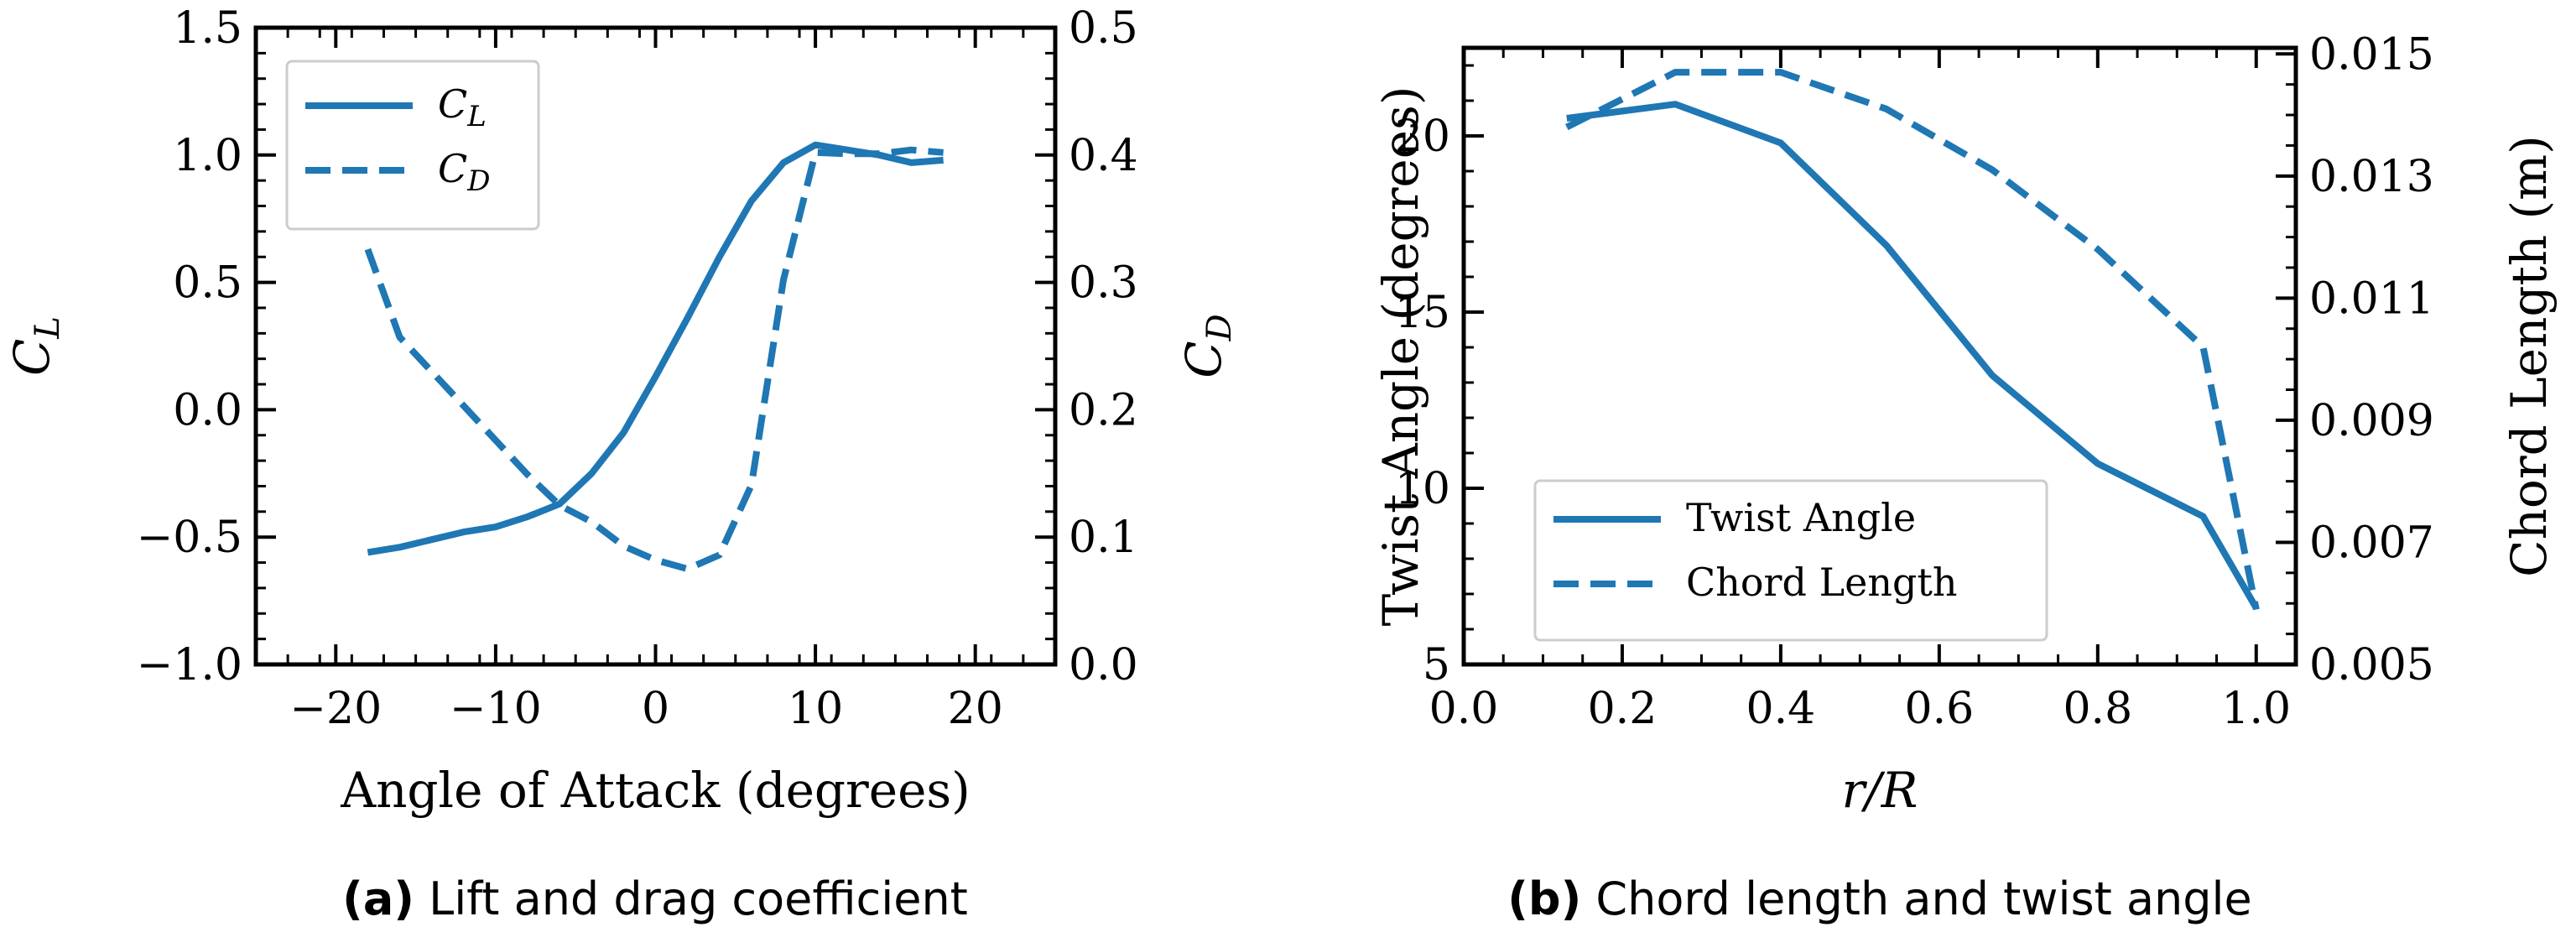  I want to click on x-tick-label: 10, so click(815, 709).